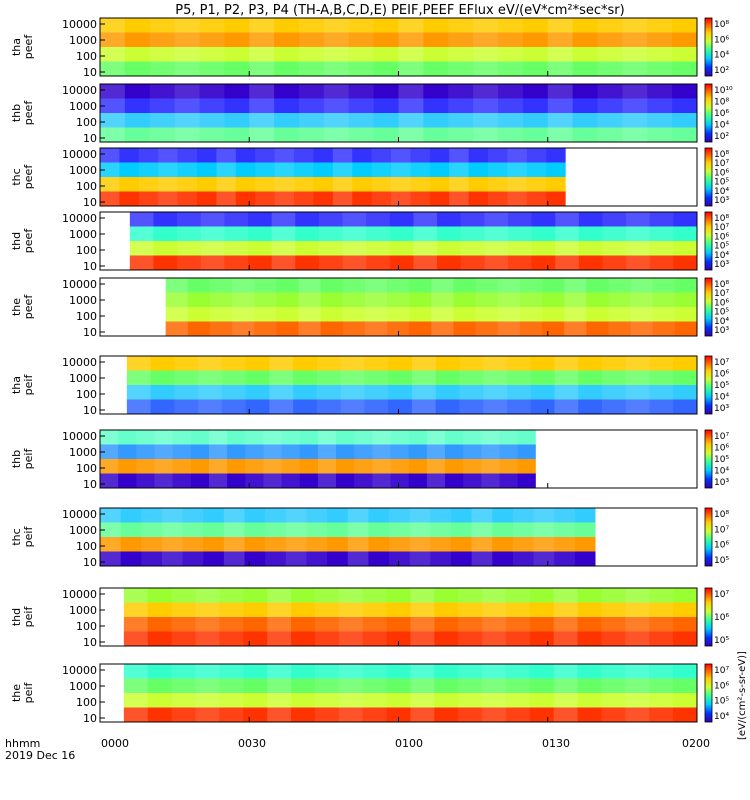 This screenshot has height=800, width=750. What do you see at coordinates (723, 91) in the screenshot?
I see `colorbar-tick-label: 10¹⁰` at bounding box center [723, 91].